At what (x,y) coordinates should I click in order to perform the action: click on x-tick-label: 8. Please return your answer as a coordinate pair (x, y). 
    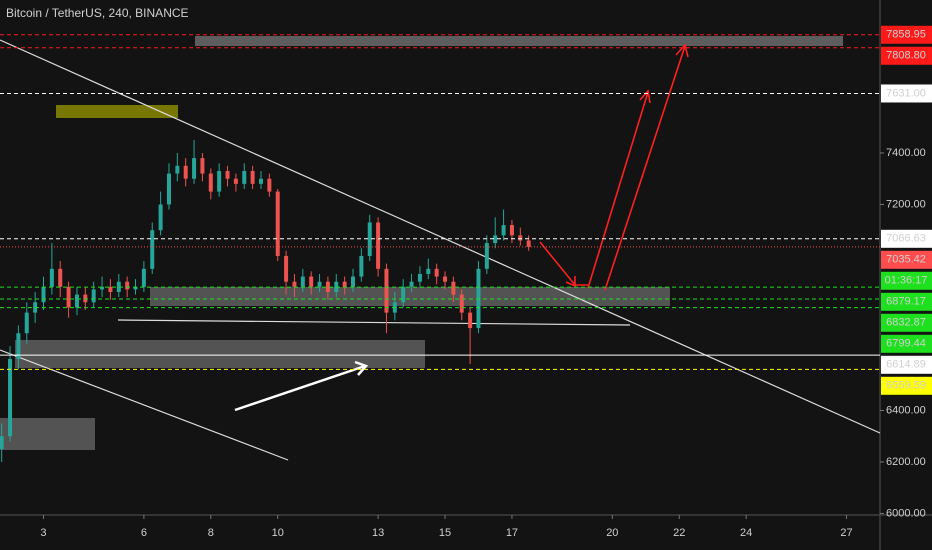
    Looking at the image, I should click on (211, 533).